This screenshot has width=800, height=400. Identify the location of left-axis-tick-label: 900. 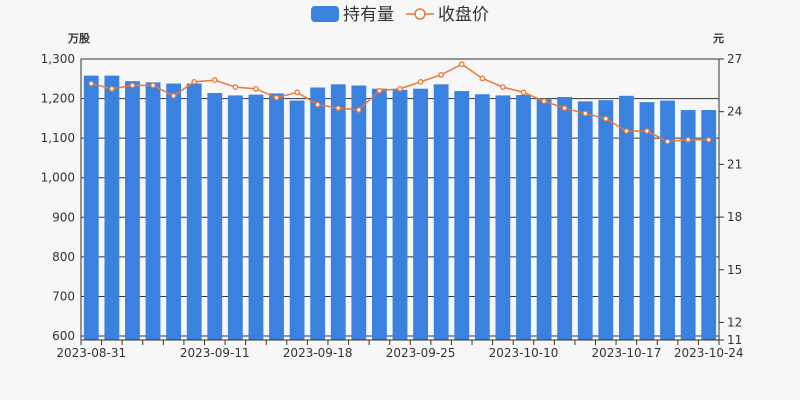
(63, 217).